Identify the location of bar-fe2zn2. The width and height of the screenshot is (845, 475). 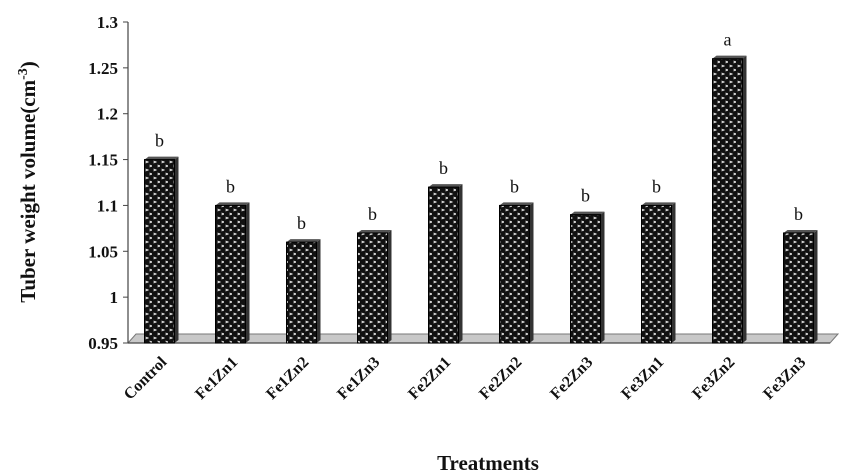
(516, 273).